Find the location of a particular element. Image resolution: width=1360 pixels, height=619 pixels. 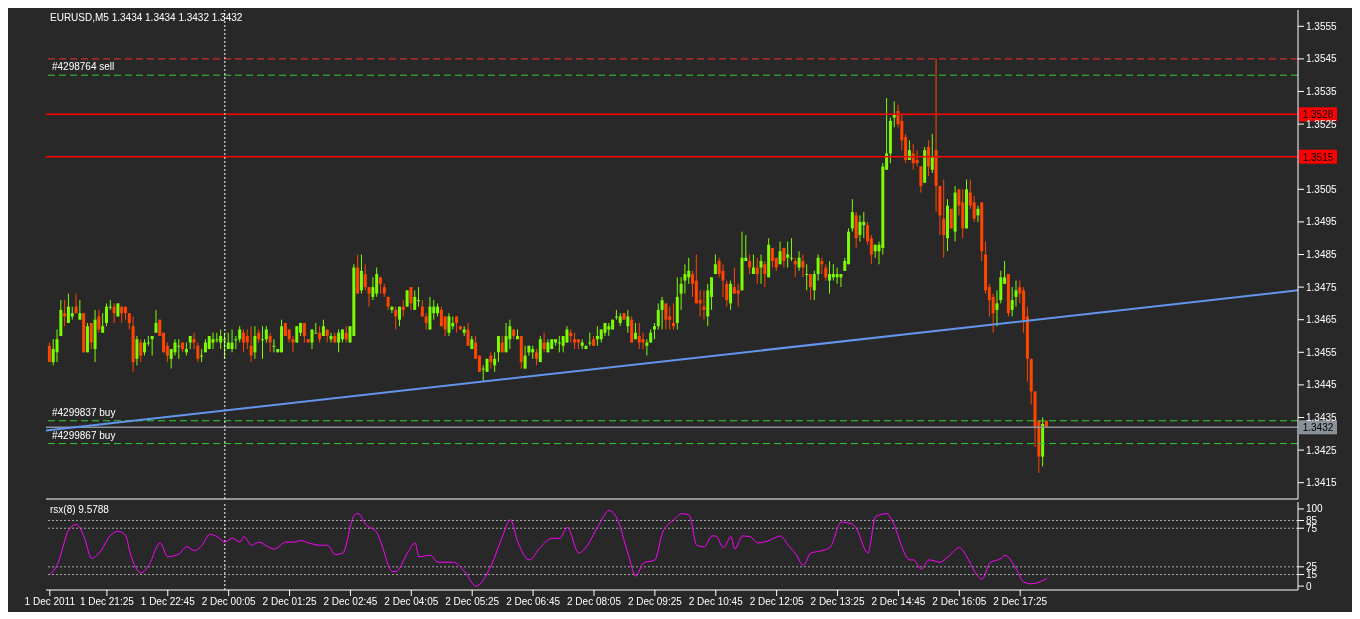

y-tick-label: 1.3415 is located at coordinates (1322, 483).